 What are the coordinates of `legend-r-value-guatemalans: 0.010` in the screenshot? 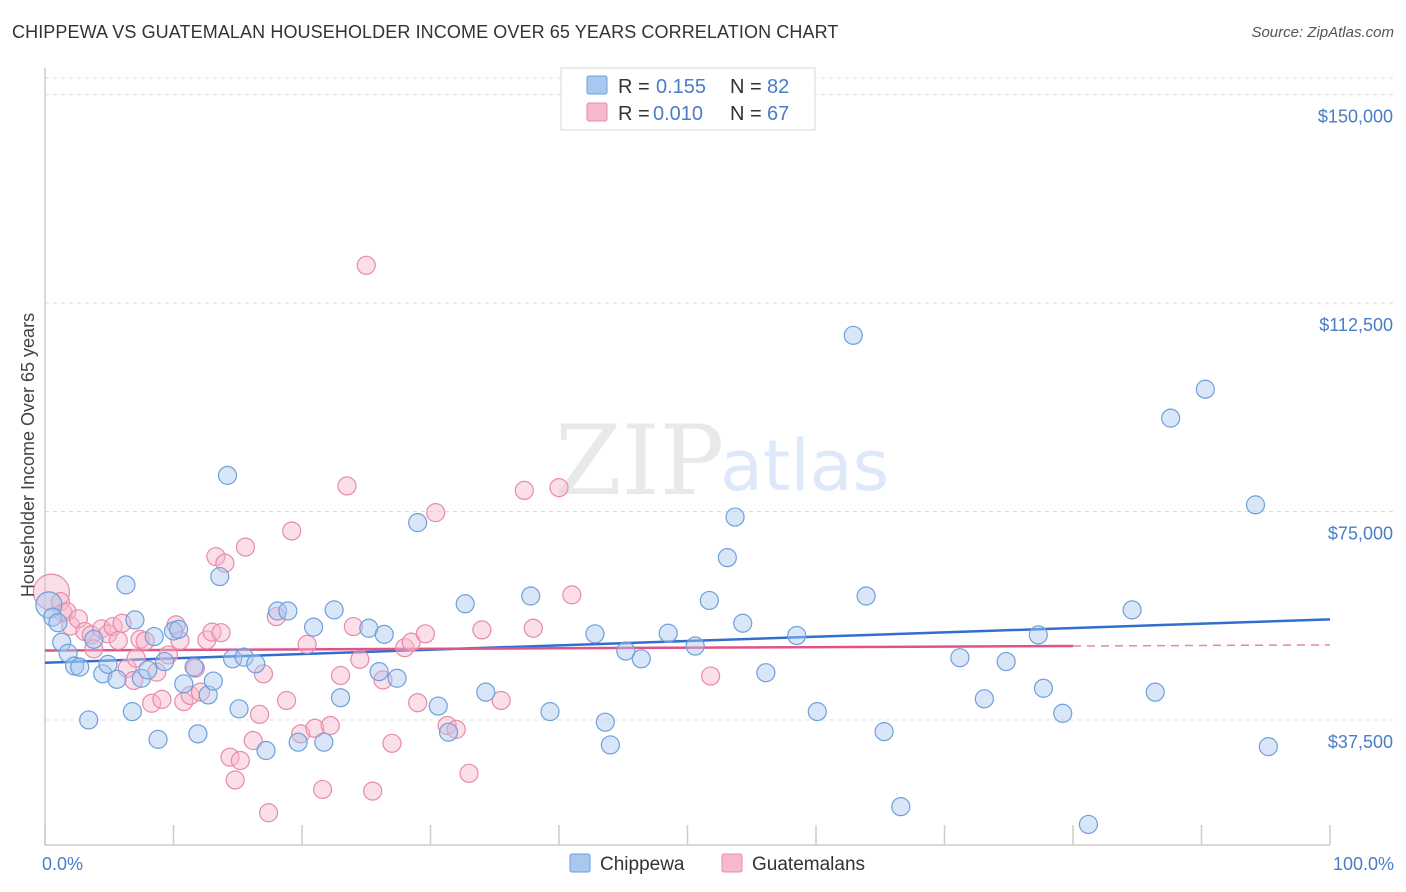 It's located at (678, 114).